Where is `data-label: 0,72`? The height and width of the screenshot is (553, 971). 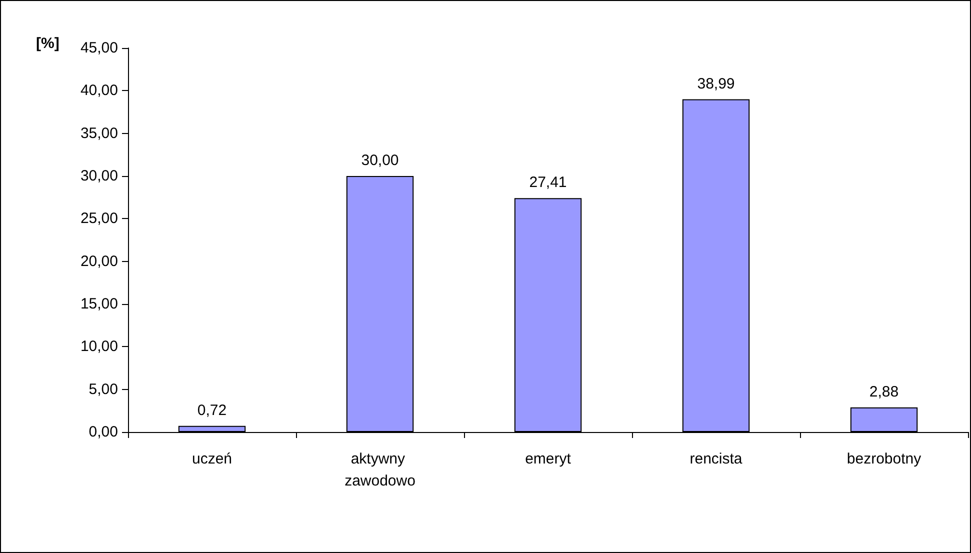
data-label: 0,72 is located at coordinates (212, 410).